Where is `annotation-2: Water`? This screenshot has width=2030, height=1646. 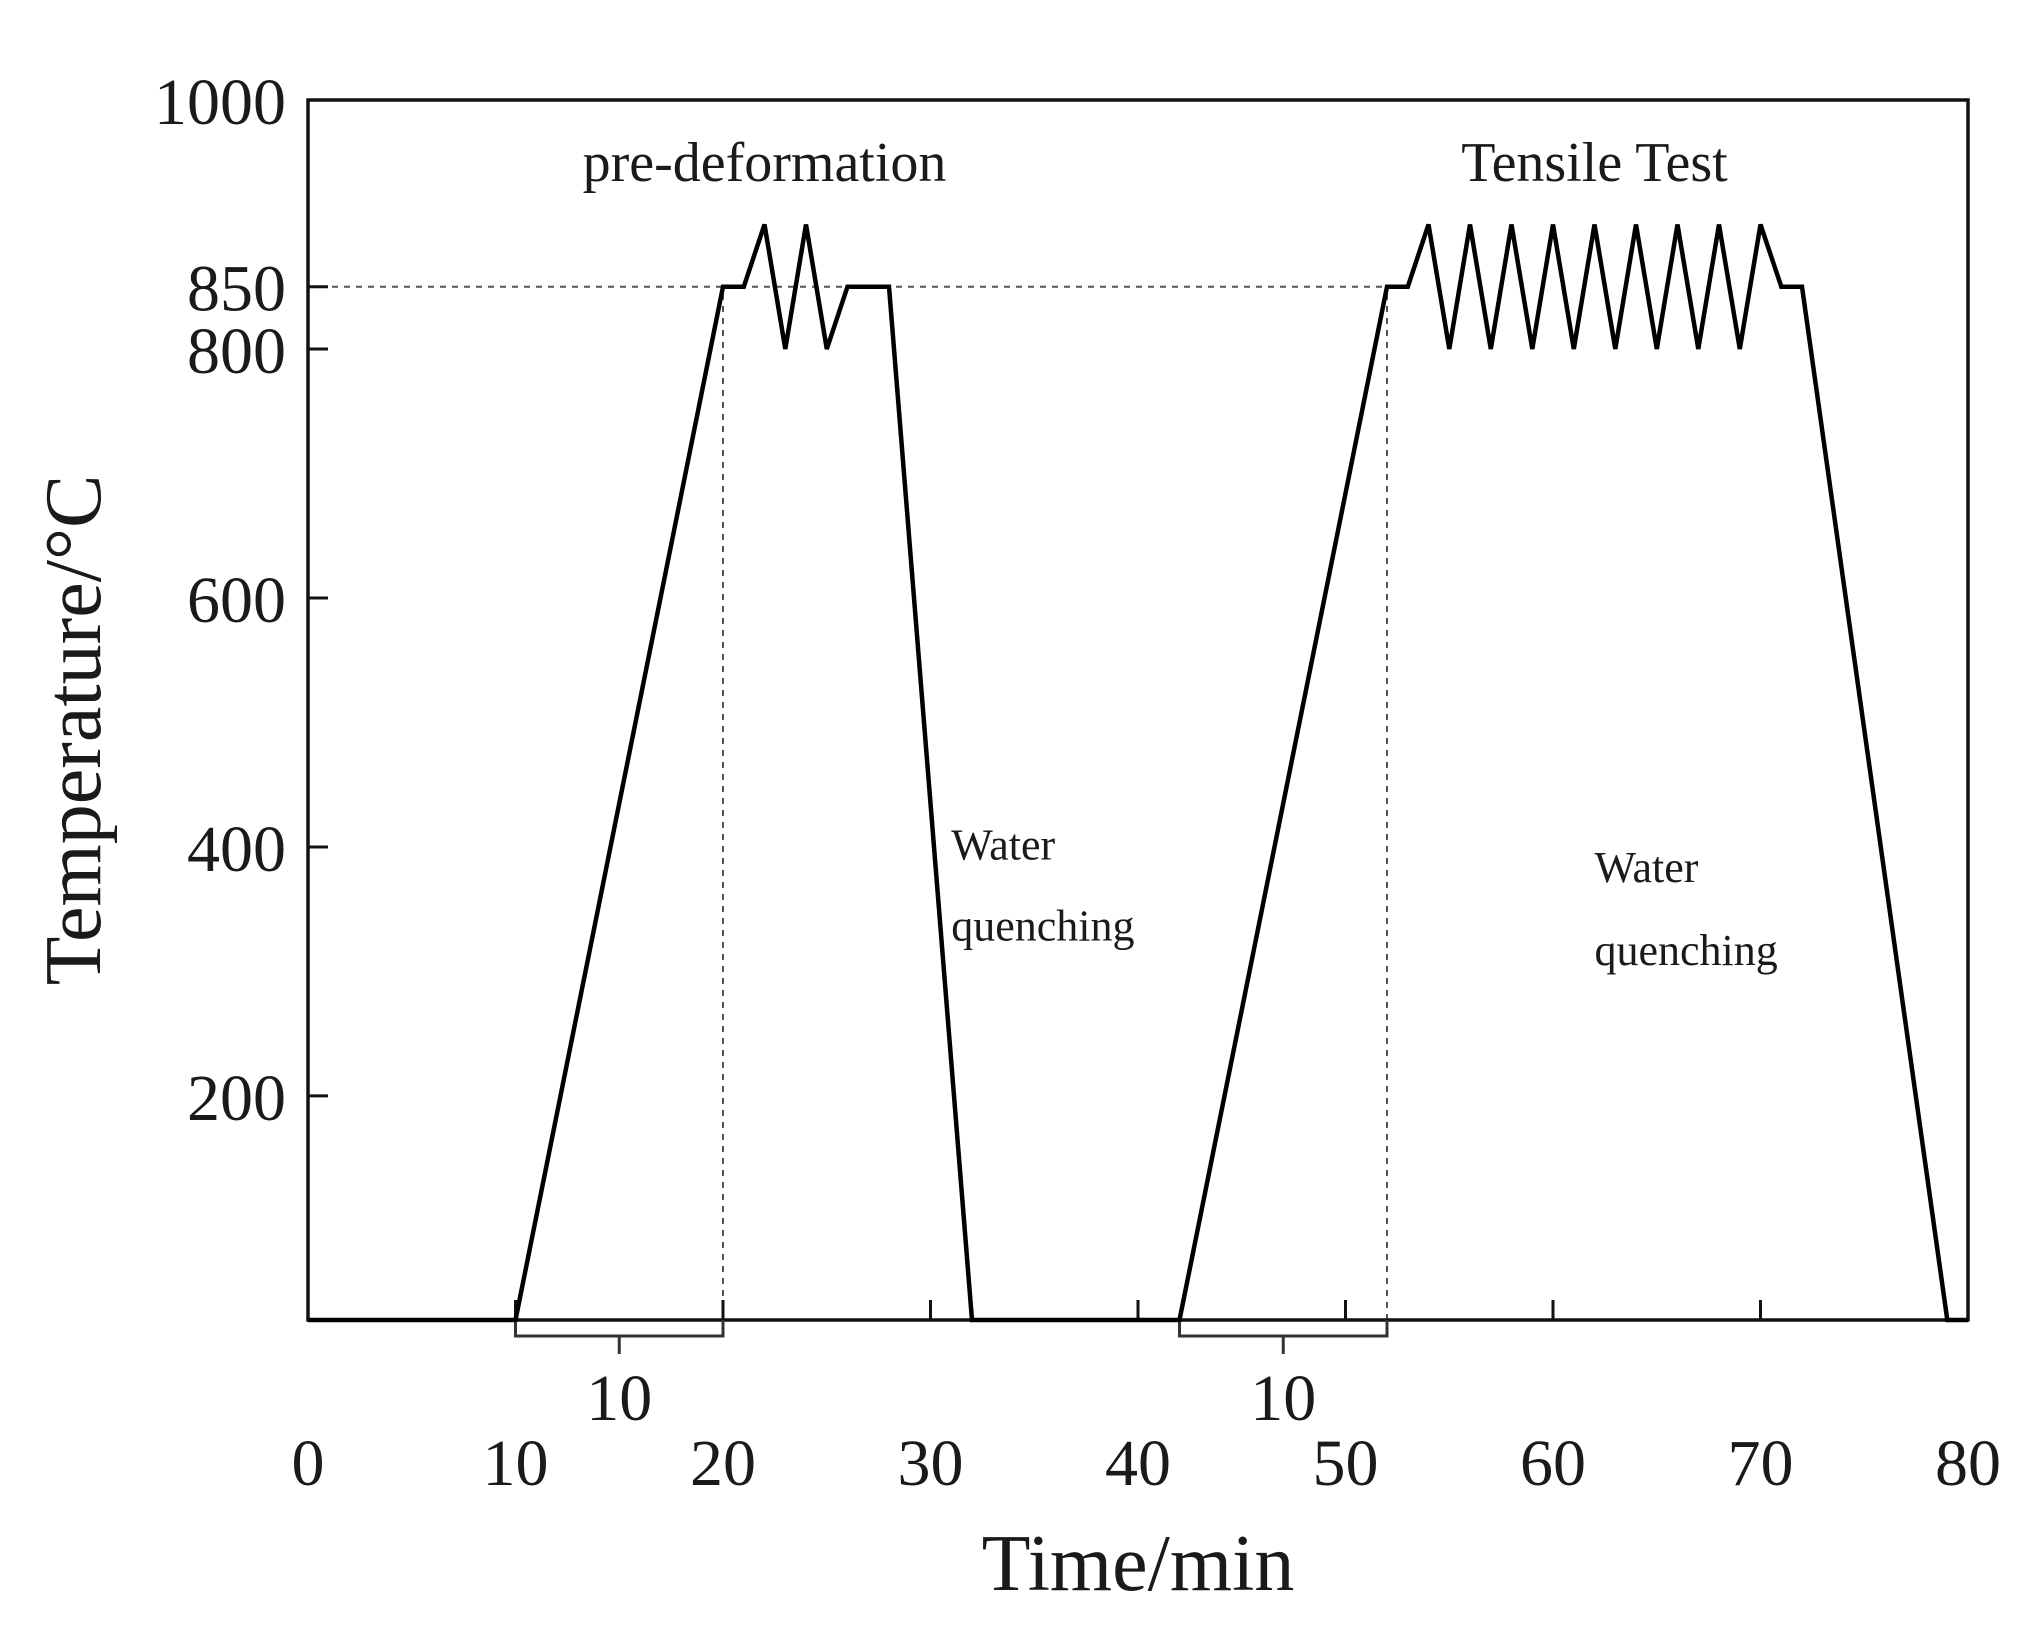
annotation-2: Water is located at coordinates (1003, 844).